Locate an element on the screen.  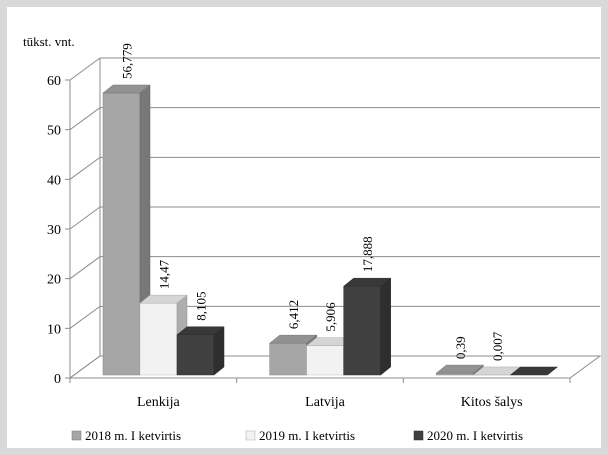
y-tick-label: 50 is located at coordinates (54, 131).